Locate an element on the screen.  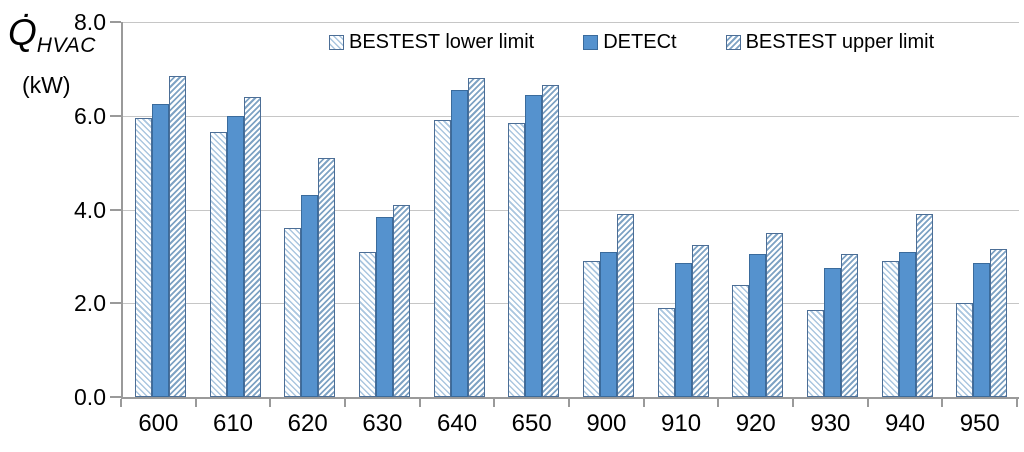
y-axis-symbol-line: Q̇HVAC is located at coordinates (52, 35).